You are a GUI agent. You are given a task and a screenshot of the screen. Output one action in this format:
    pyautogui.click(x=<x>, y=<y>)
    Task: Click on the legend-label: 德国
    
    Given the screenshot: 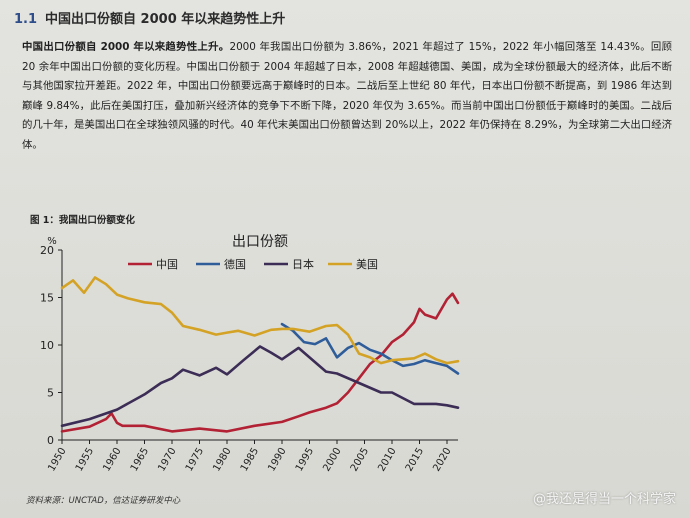 What is the action you would take?
    pyautogui.click(x=235, y=264)
    